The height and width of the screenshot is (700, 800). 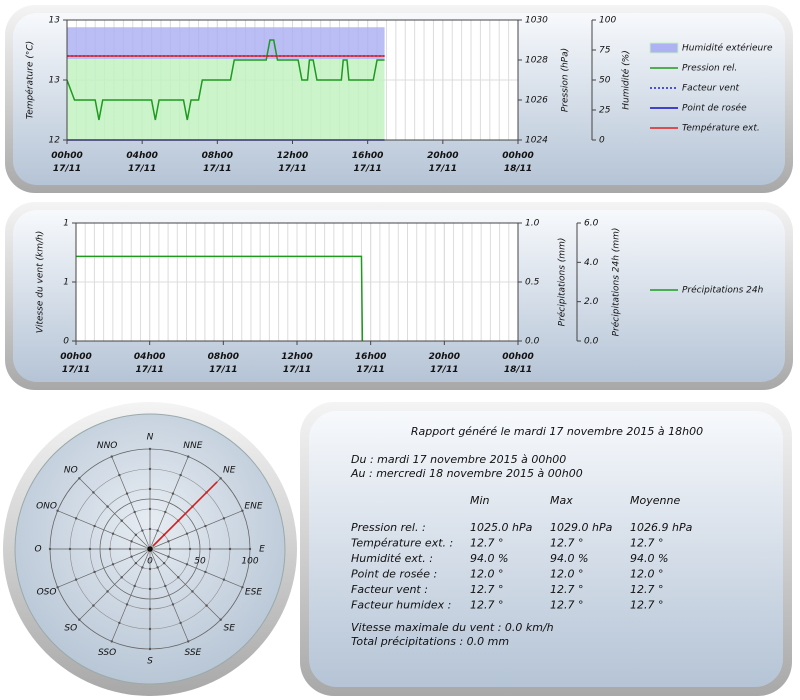 I want to click on axis-title: Pression (hPa), so click(x=566, y=80).